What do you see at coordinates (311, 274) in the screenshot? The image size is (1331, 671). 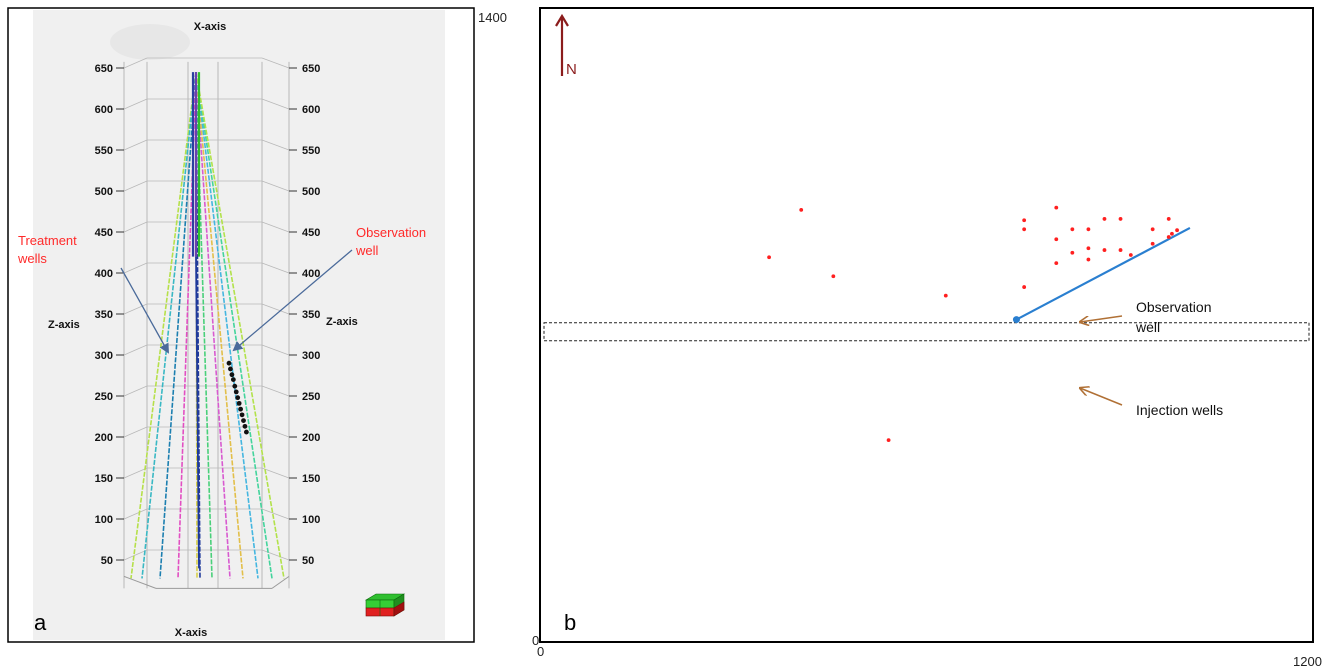 I see `z-tick-label-right: 400` at bounding box center [311, 274].